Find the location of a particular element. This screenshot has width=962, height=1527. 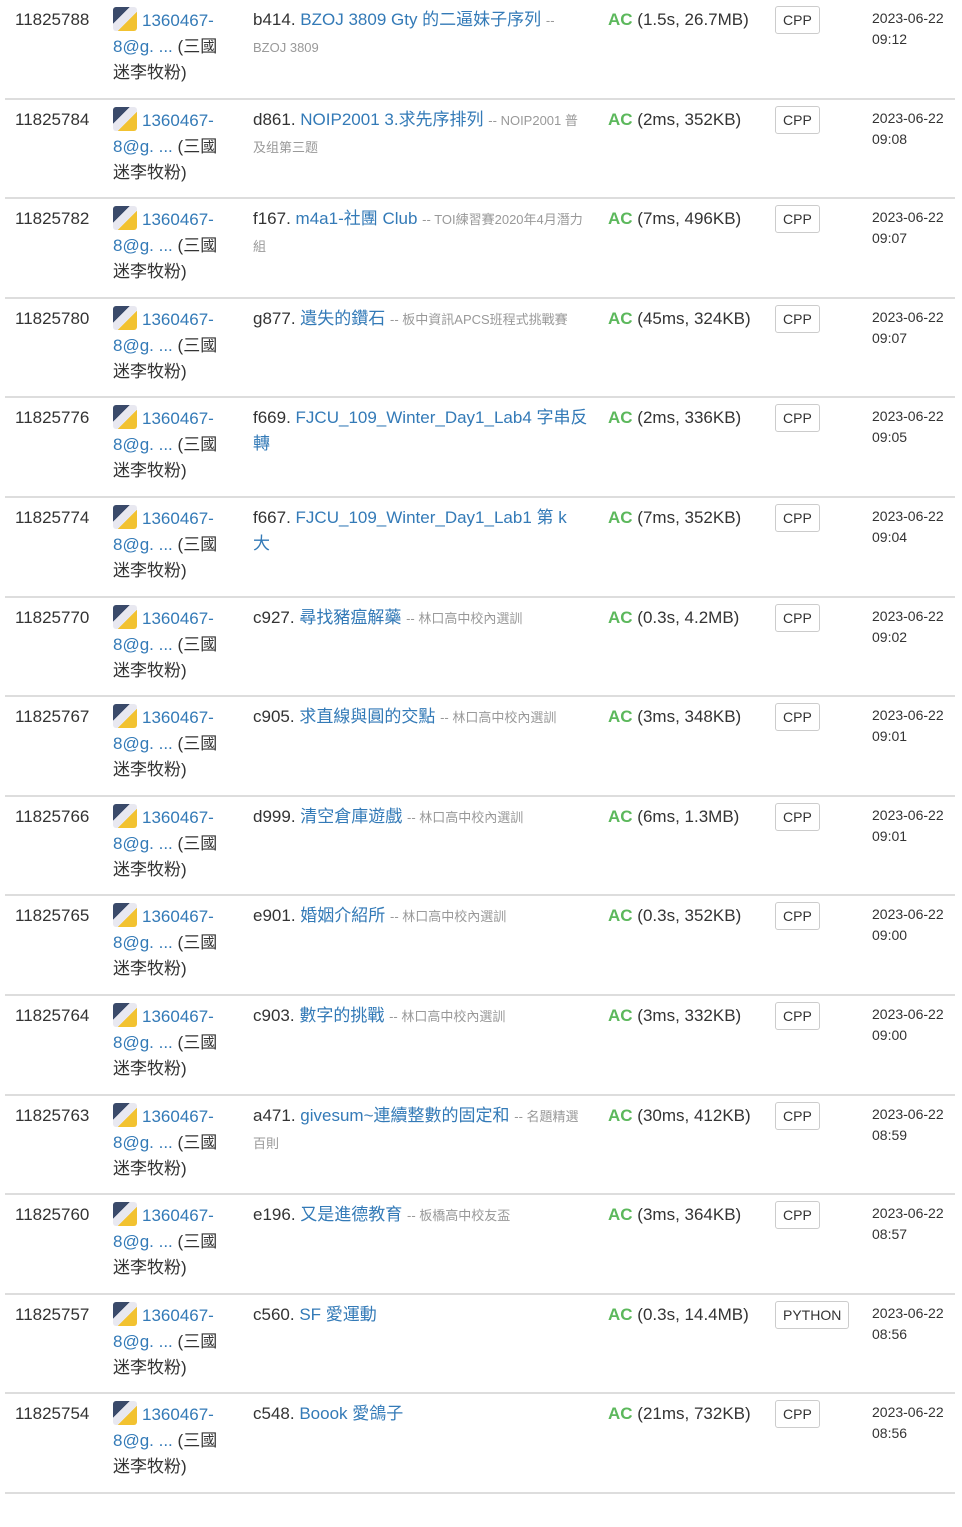

problem-cell: c905. 求直線與圓的交點 -- 林口高中校內選訓 is located at coordinates (420, 717).